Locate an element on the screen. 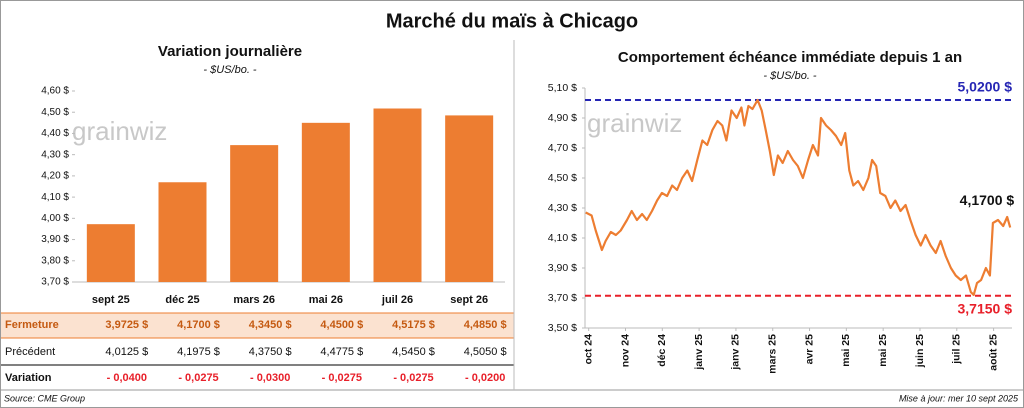 This screenshot has height=408, width=1024. y-tick-label: 4,70 $ is located at coordinates (562, 148).